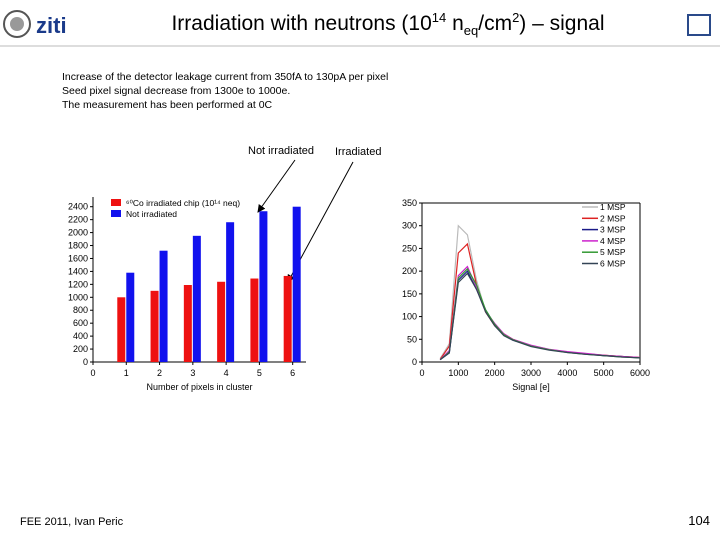  I want to click on x-tick-label: 4, so click(226, 373).